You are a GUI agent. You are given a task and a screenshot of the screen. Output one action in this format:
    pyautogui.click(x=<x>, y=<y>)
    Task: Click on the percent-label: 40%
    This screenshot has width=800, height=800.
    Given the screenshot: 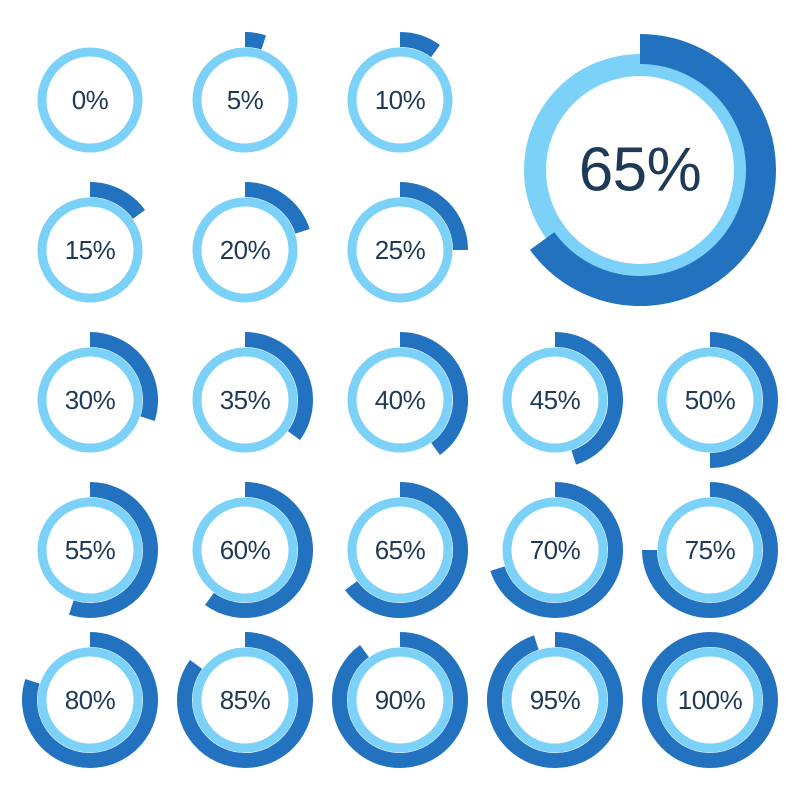 What is the action you would take?
    pyautogui.click(x=400, y=400)
    